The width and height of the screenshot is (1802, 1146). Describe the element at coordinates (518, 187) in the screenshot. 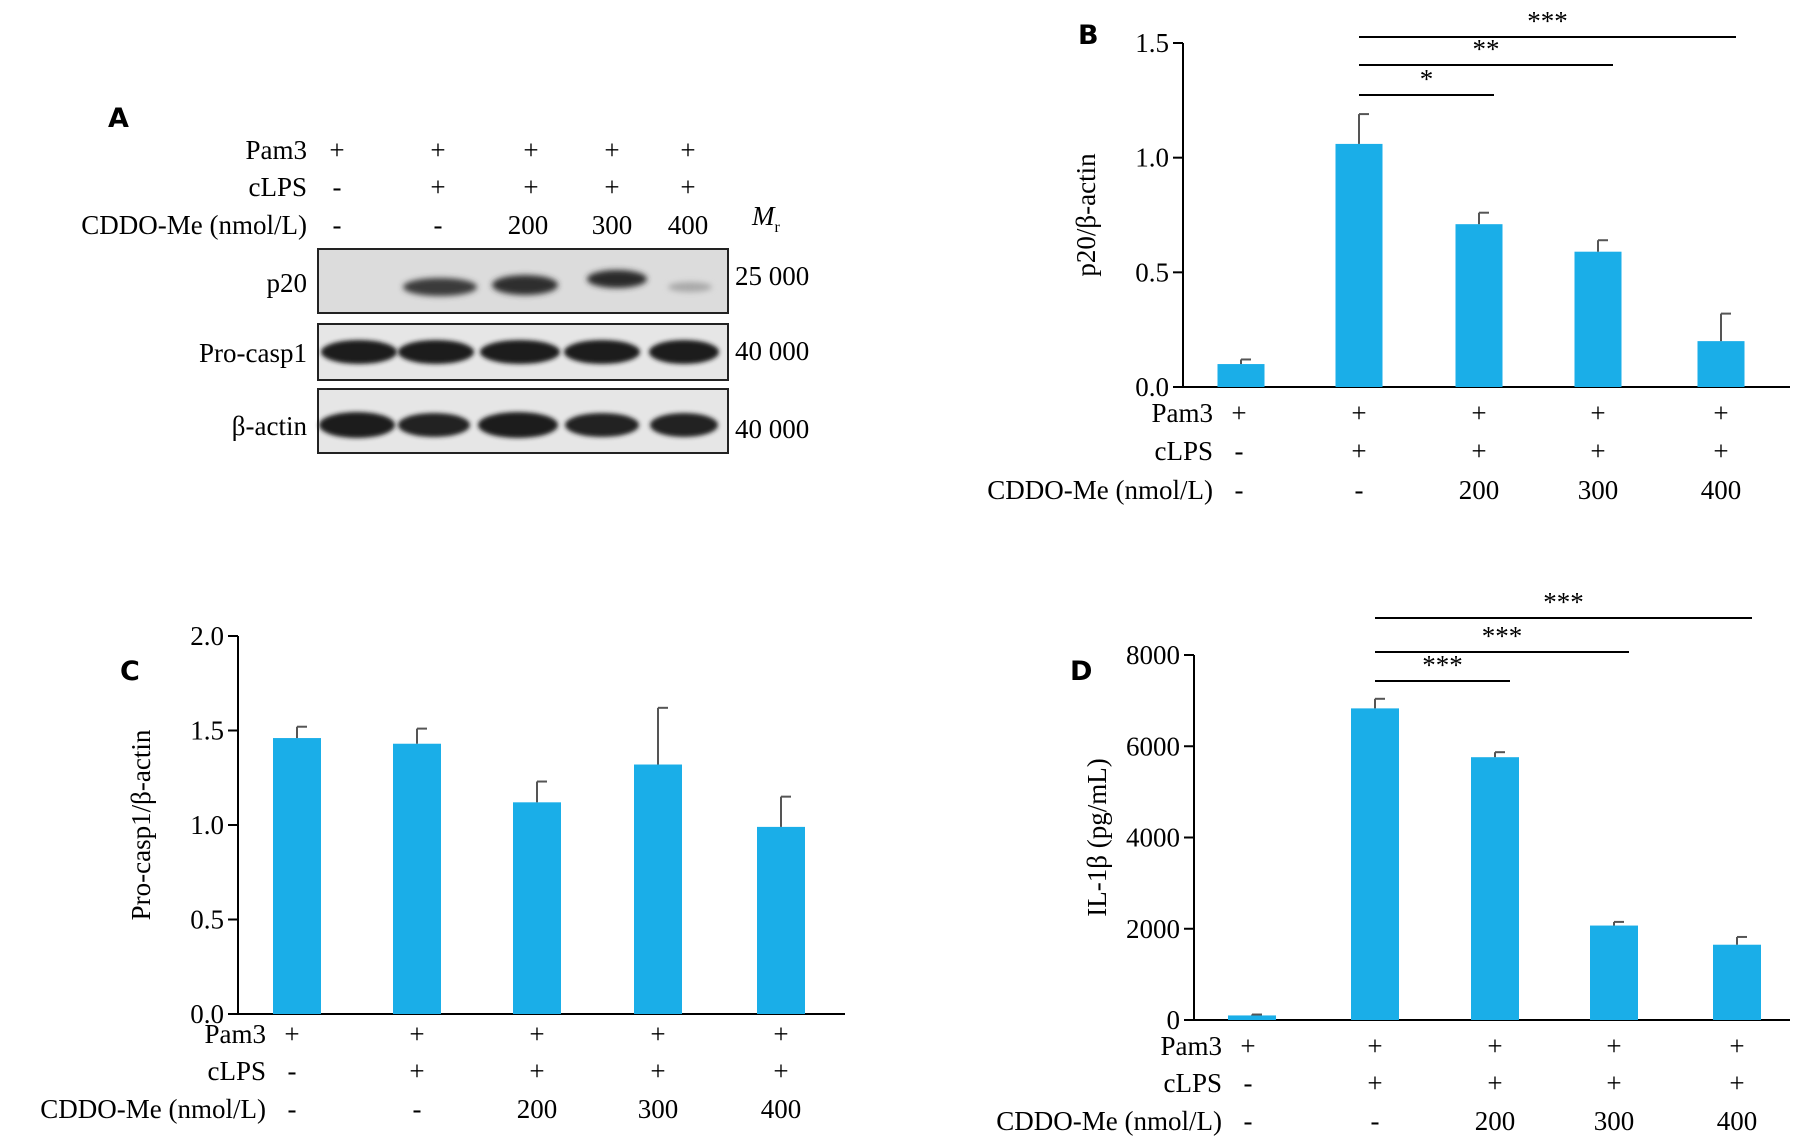

I see `condition-values: + + + + + - + + + + - - 200 300 400` at that location.